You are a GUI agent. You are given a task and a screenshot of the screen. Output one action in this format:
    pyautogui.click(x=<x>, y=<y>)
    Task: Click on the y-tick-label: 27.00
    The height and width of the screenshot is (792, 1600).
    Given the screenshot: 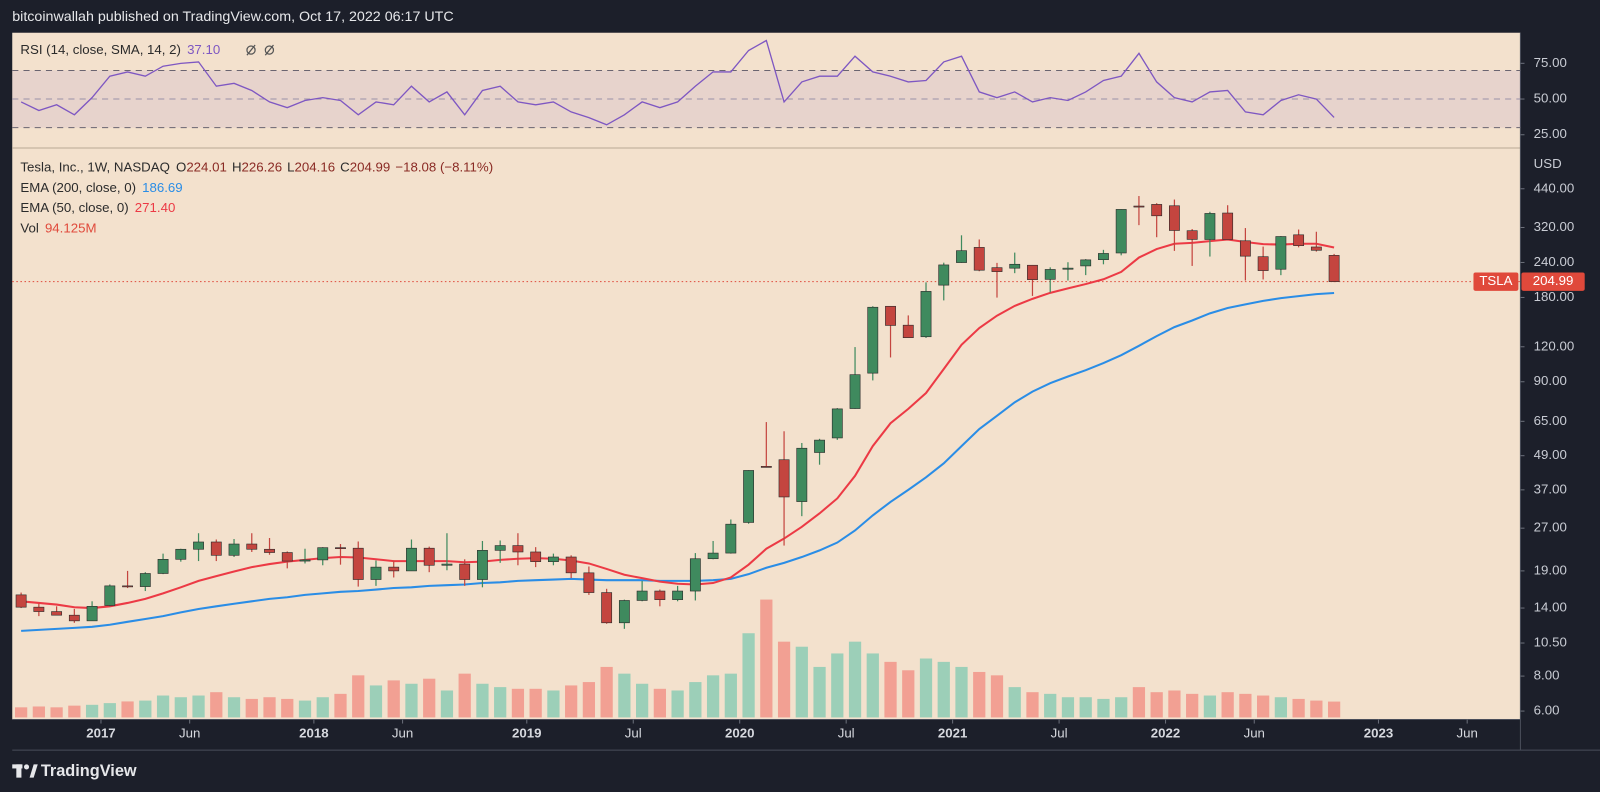 What is the action you would take?
    pyautogui.click(x=1550, y=527)
    